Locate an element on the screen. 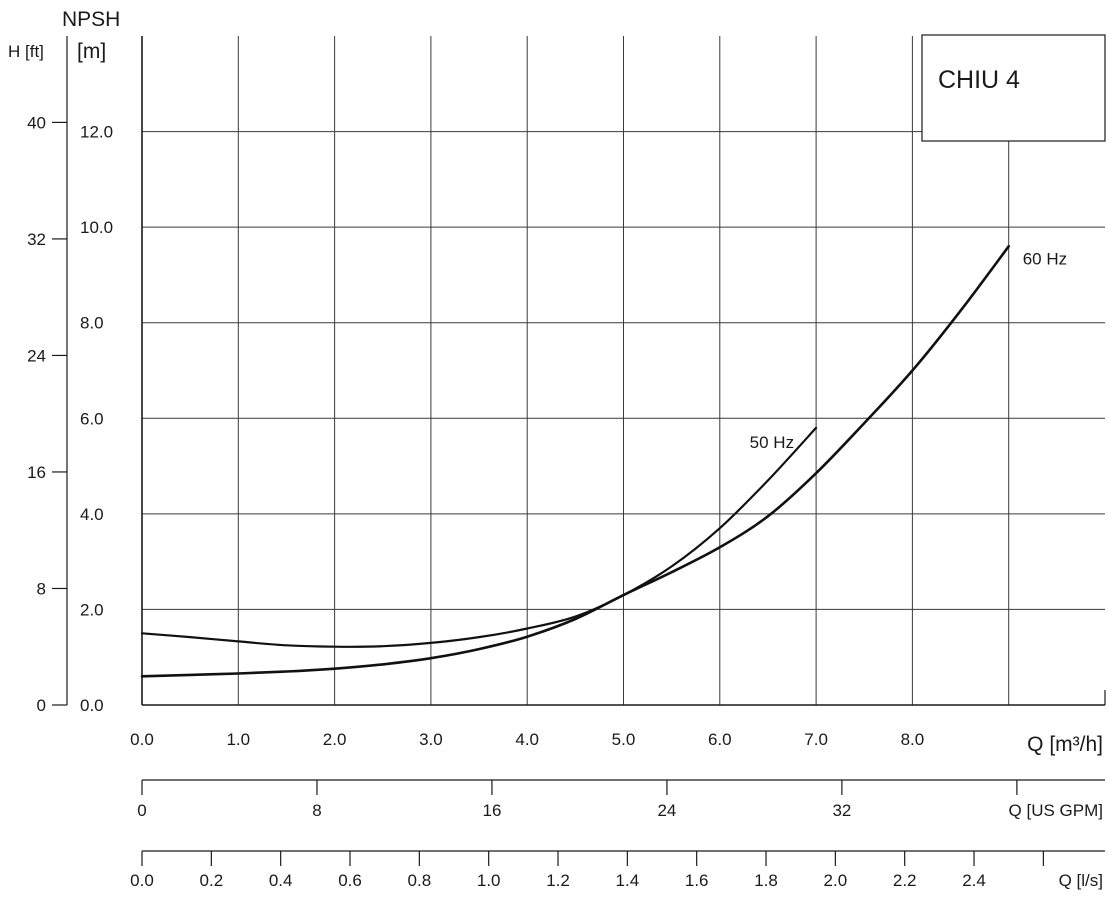 The width and height of the screenshot is (1109, 904). tick-label-m: 6.0 is located at coordinates (92, 418).